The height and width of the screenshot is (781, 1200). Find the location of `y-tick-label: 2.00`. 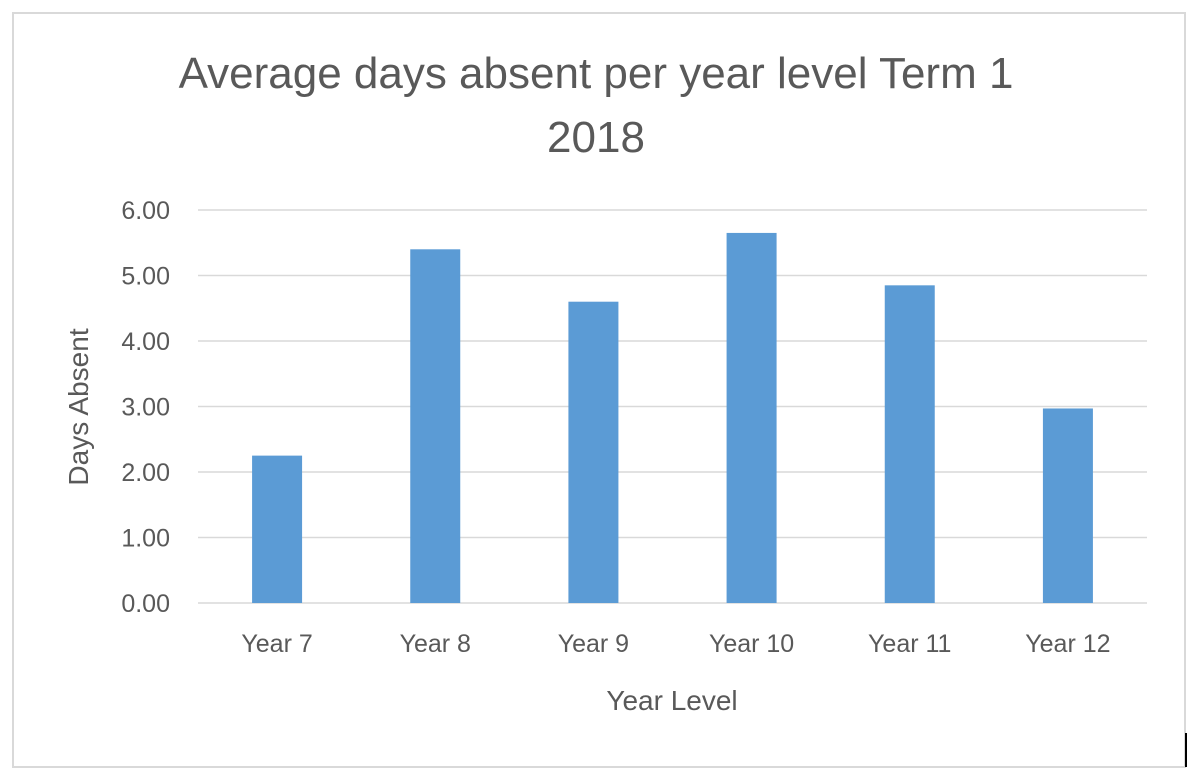

y-tick-label: 2.00 is located at coordinates (145, 473).